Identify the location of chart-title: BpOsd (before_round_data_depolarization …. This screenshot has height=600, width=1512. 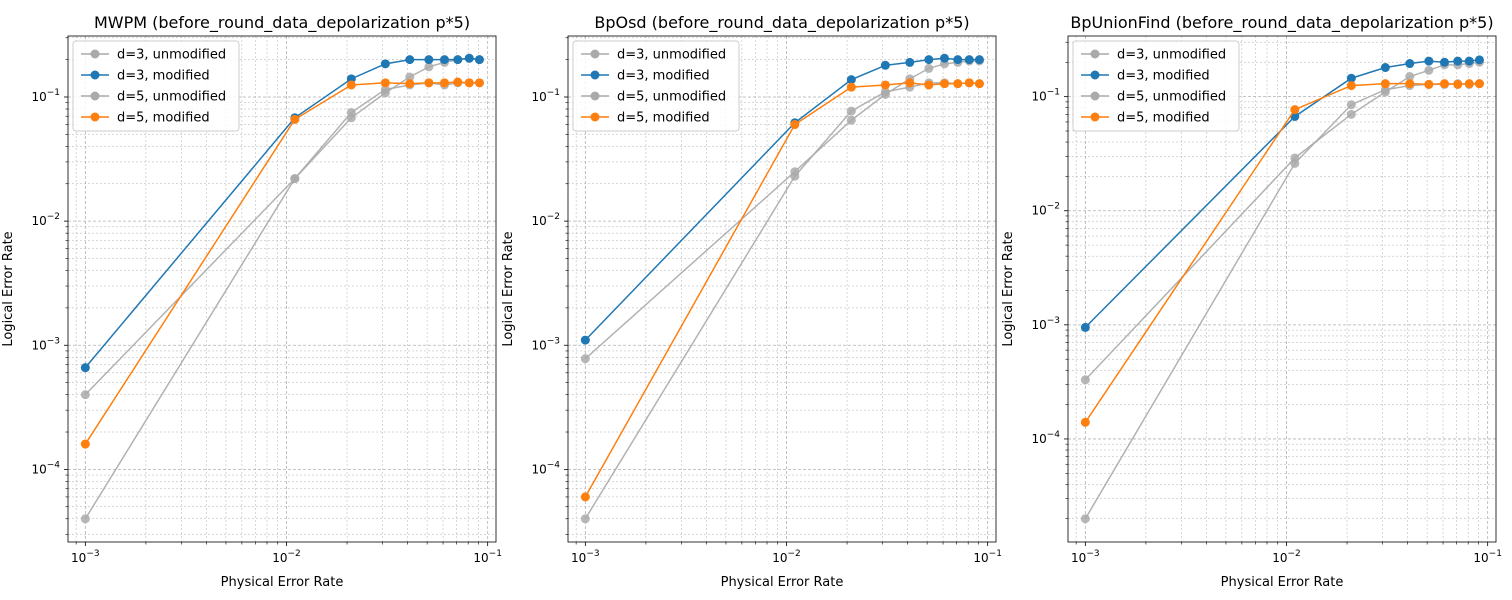
(781, 23).